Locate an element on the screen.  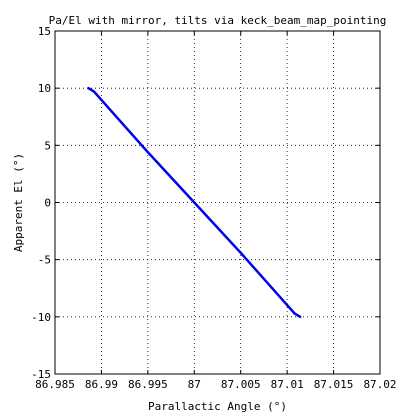
x-tick-label: 87.015 is located at coordinates (334, 384).